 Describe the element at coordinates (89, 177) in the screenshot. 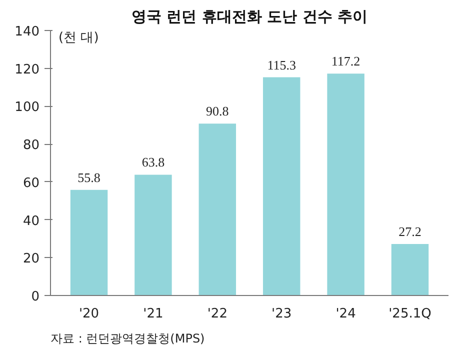

I see `data-label: 55.8` at that location.